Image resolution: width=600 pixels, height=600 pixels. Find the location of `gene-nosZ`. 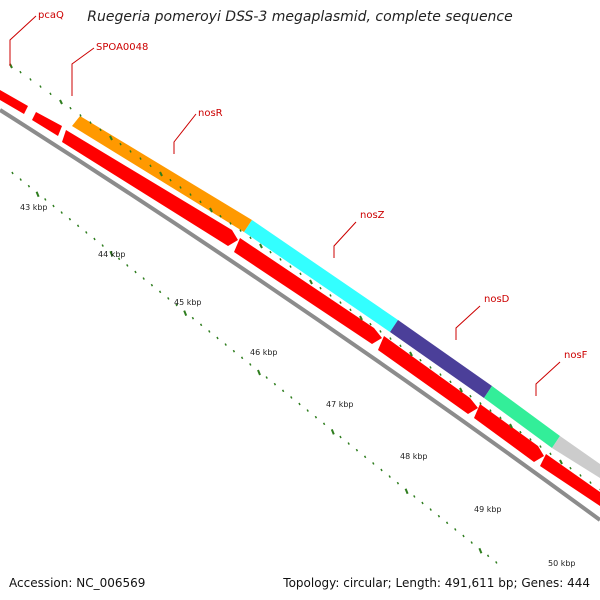

gene-nosZ is located at coordinates (321, 276).